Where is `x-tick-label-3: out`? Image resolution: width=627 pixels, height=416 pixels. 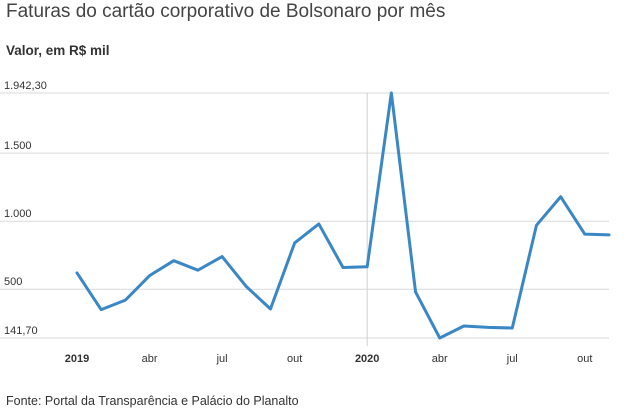 x-tick-label-3: out is located at coordinates (294, 359).